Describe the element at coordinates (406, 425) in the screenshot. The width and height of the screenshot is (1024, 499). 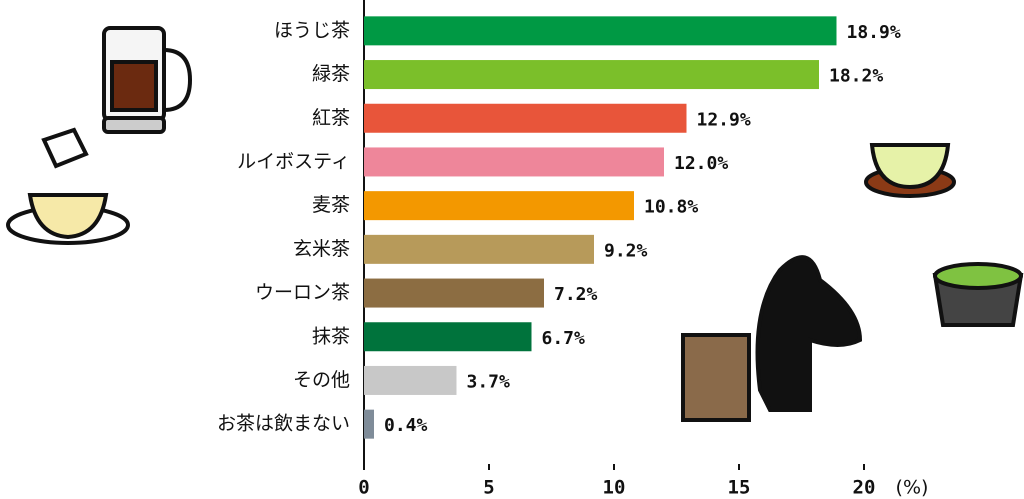
I see `value-label: 0.4%` at that location.